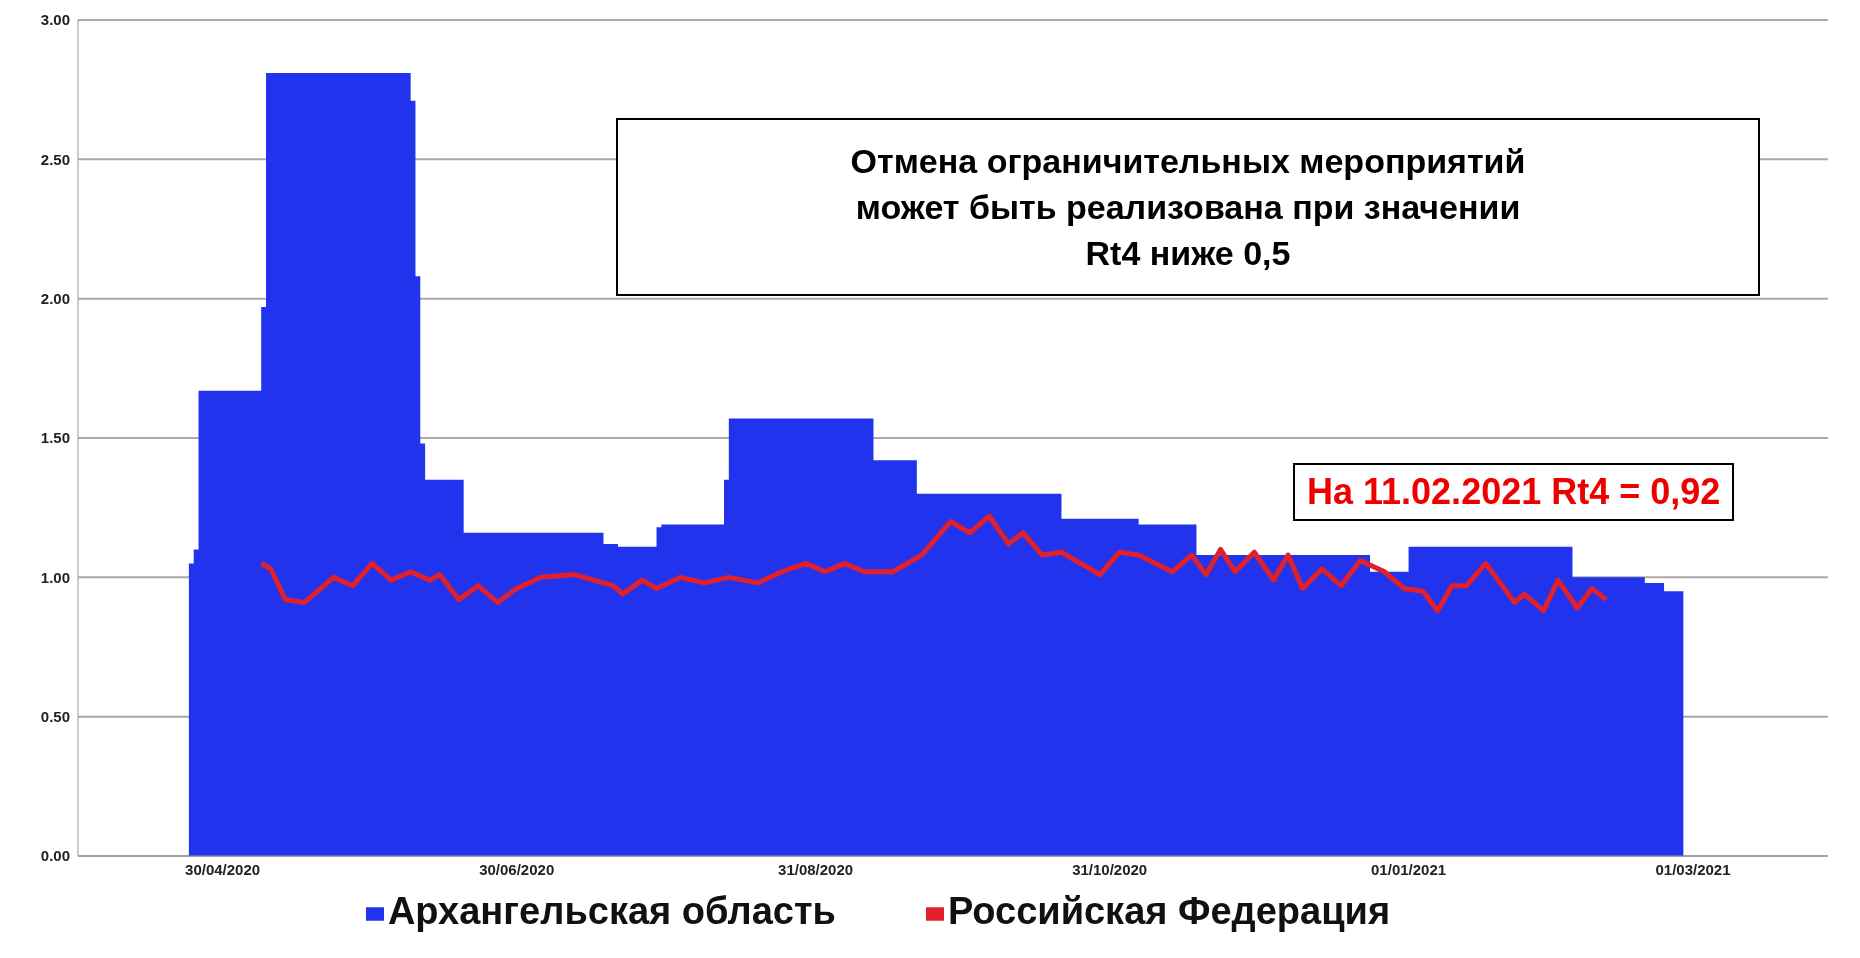 This screenshot has height=958, width=1860. I want to click on legend-label: Российская Федерация, so click(1169, 911).